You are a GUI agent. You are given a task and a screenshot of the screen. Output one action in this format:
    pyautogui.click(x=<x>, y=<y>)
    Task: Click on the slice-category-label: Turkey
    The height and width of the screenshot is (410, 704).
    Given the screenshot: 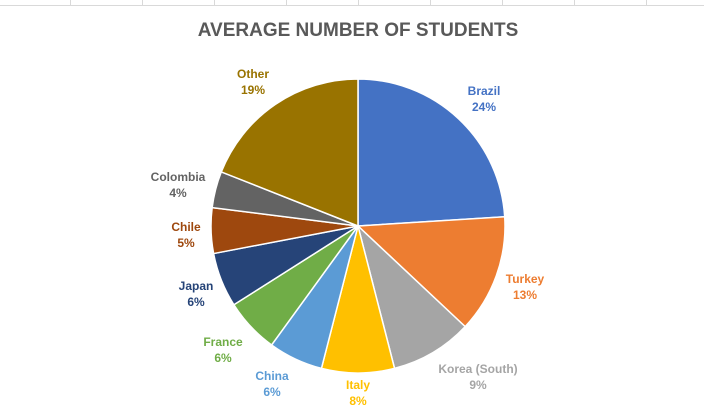 What is the action you would take?
    pyautogui.click(x=525, y=279)
    